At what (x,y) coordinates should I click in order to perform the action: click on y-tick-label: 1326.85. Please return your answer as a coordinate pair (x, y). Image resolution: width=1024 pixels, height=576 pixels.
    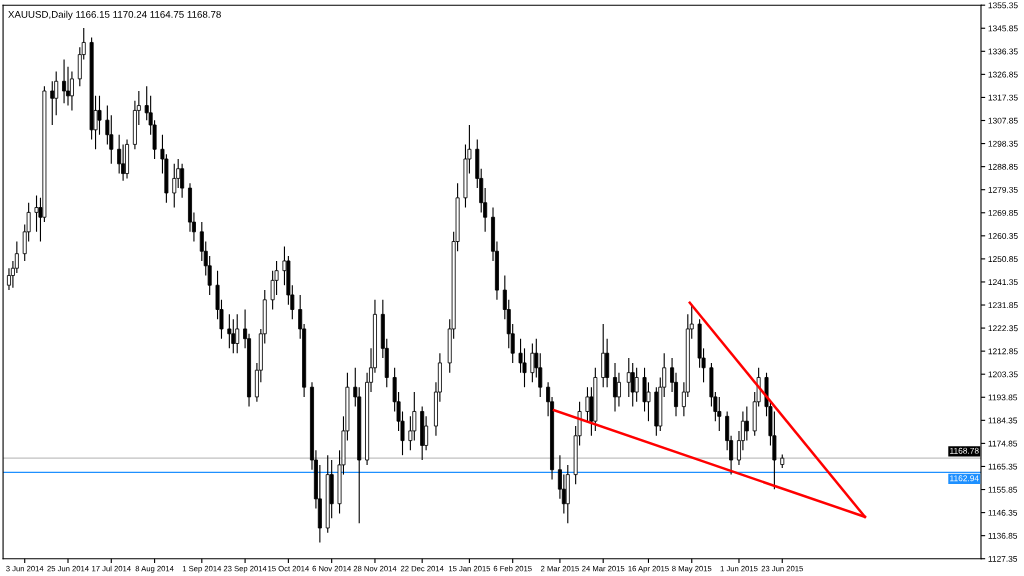
    Looking at the image, I should click on (1003, 74).